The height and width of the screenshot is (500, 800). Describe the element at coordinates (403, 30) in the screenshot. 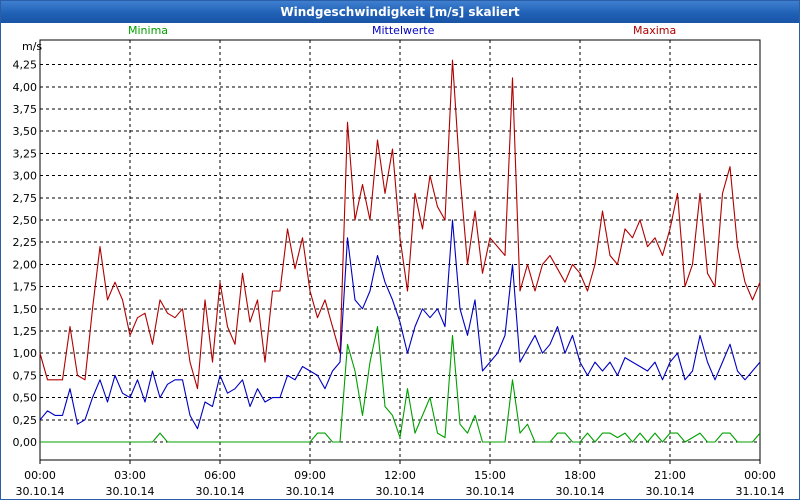

I see `legend-mittelwerte: Mittelwerte` at that location.